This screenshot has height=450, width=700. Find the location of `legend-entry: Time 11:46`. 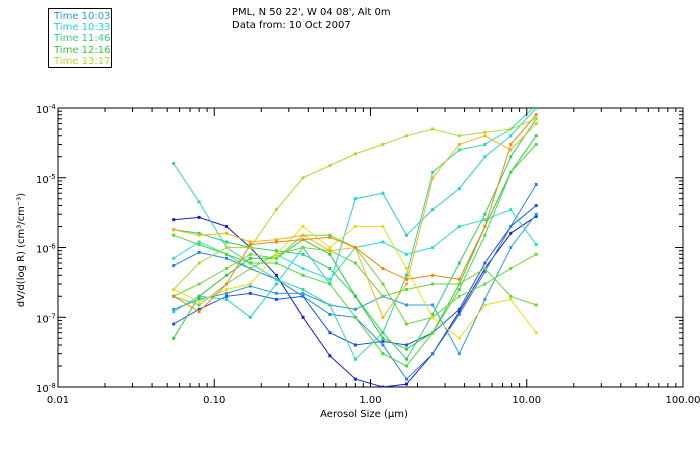

legend-entry: Time 11:46 is located at coordinates (82, 39).